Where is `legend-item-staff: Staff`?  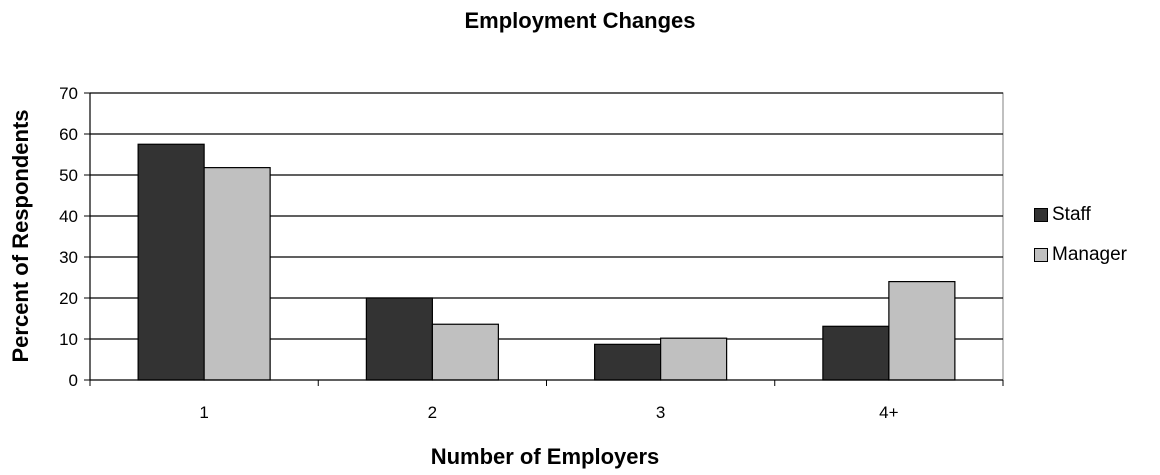 legend-item-staff: Staff is located at coordinates (1080, 214).